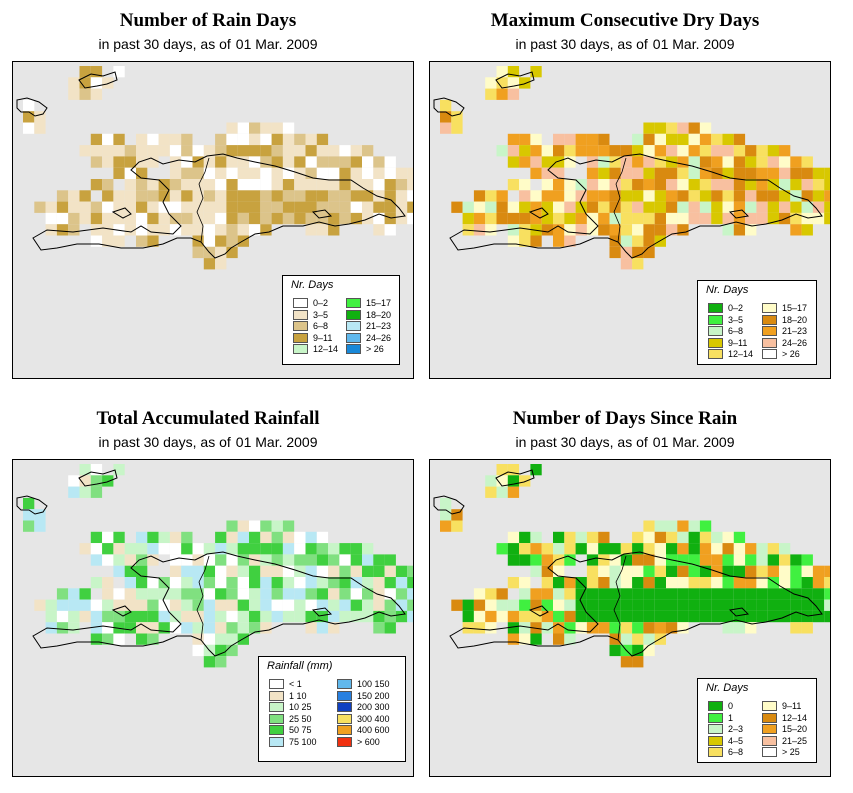  Describe the element at coordinates (353, 326) in the screenshot. I see `legend-swatch` at that location.